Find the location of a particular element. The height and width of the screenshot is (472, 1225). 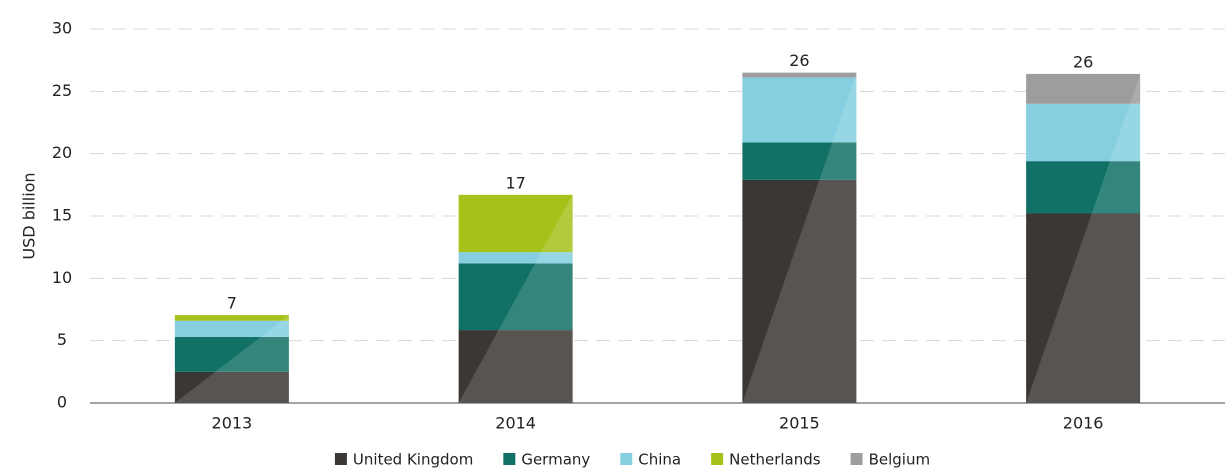

total-label: 17 is located at coordinates (515, 182).